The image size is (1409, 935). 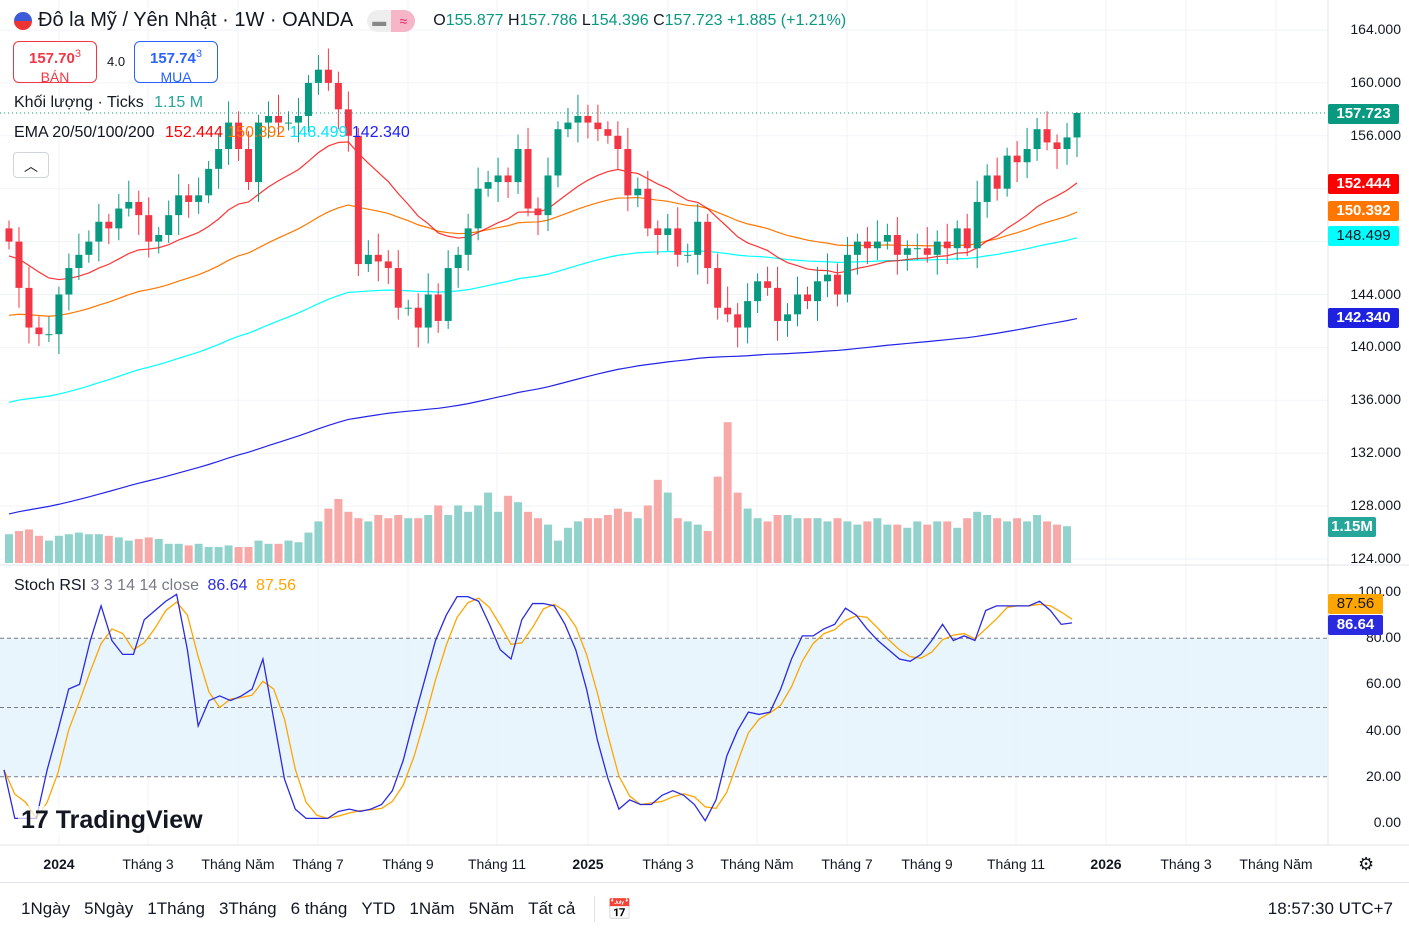 What do you see at coordinates (84, 132) in the screenshot?
I see `ema-label: EMA 20/50/100/200` at bounding box center [84, 132].